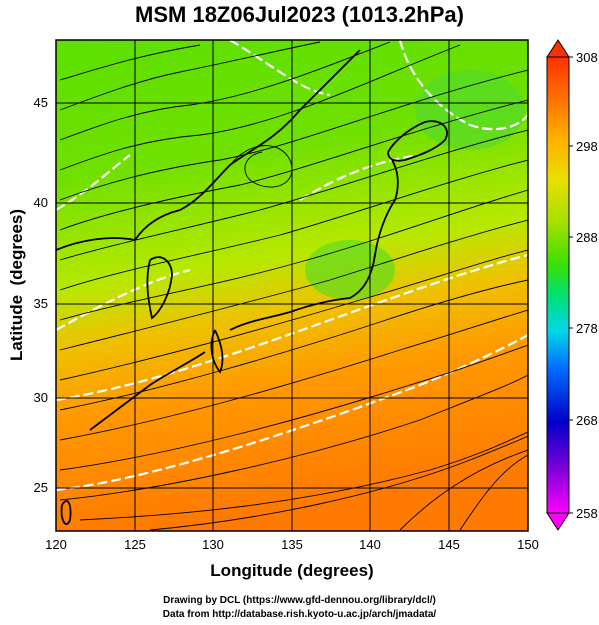 The image size is (599, 625). I want to click on coastline-hokkaido, so click(417, 141).